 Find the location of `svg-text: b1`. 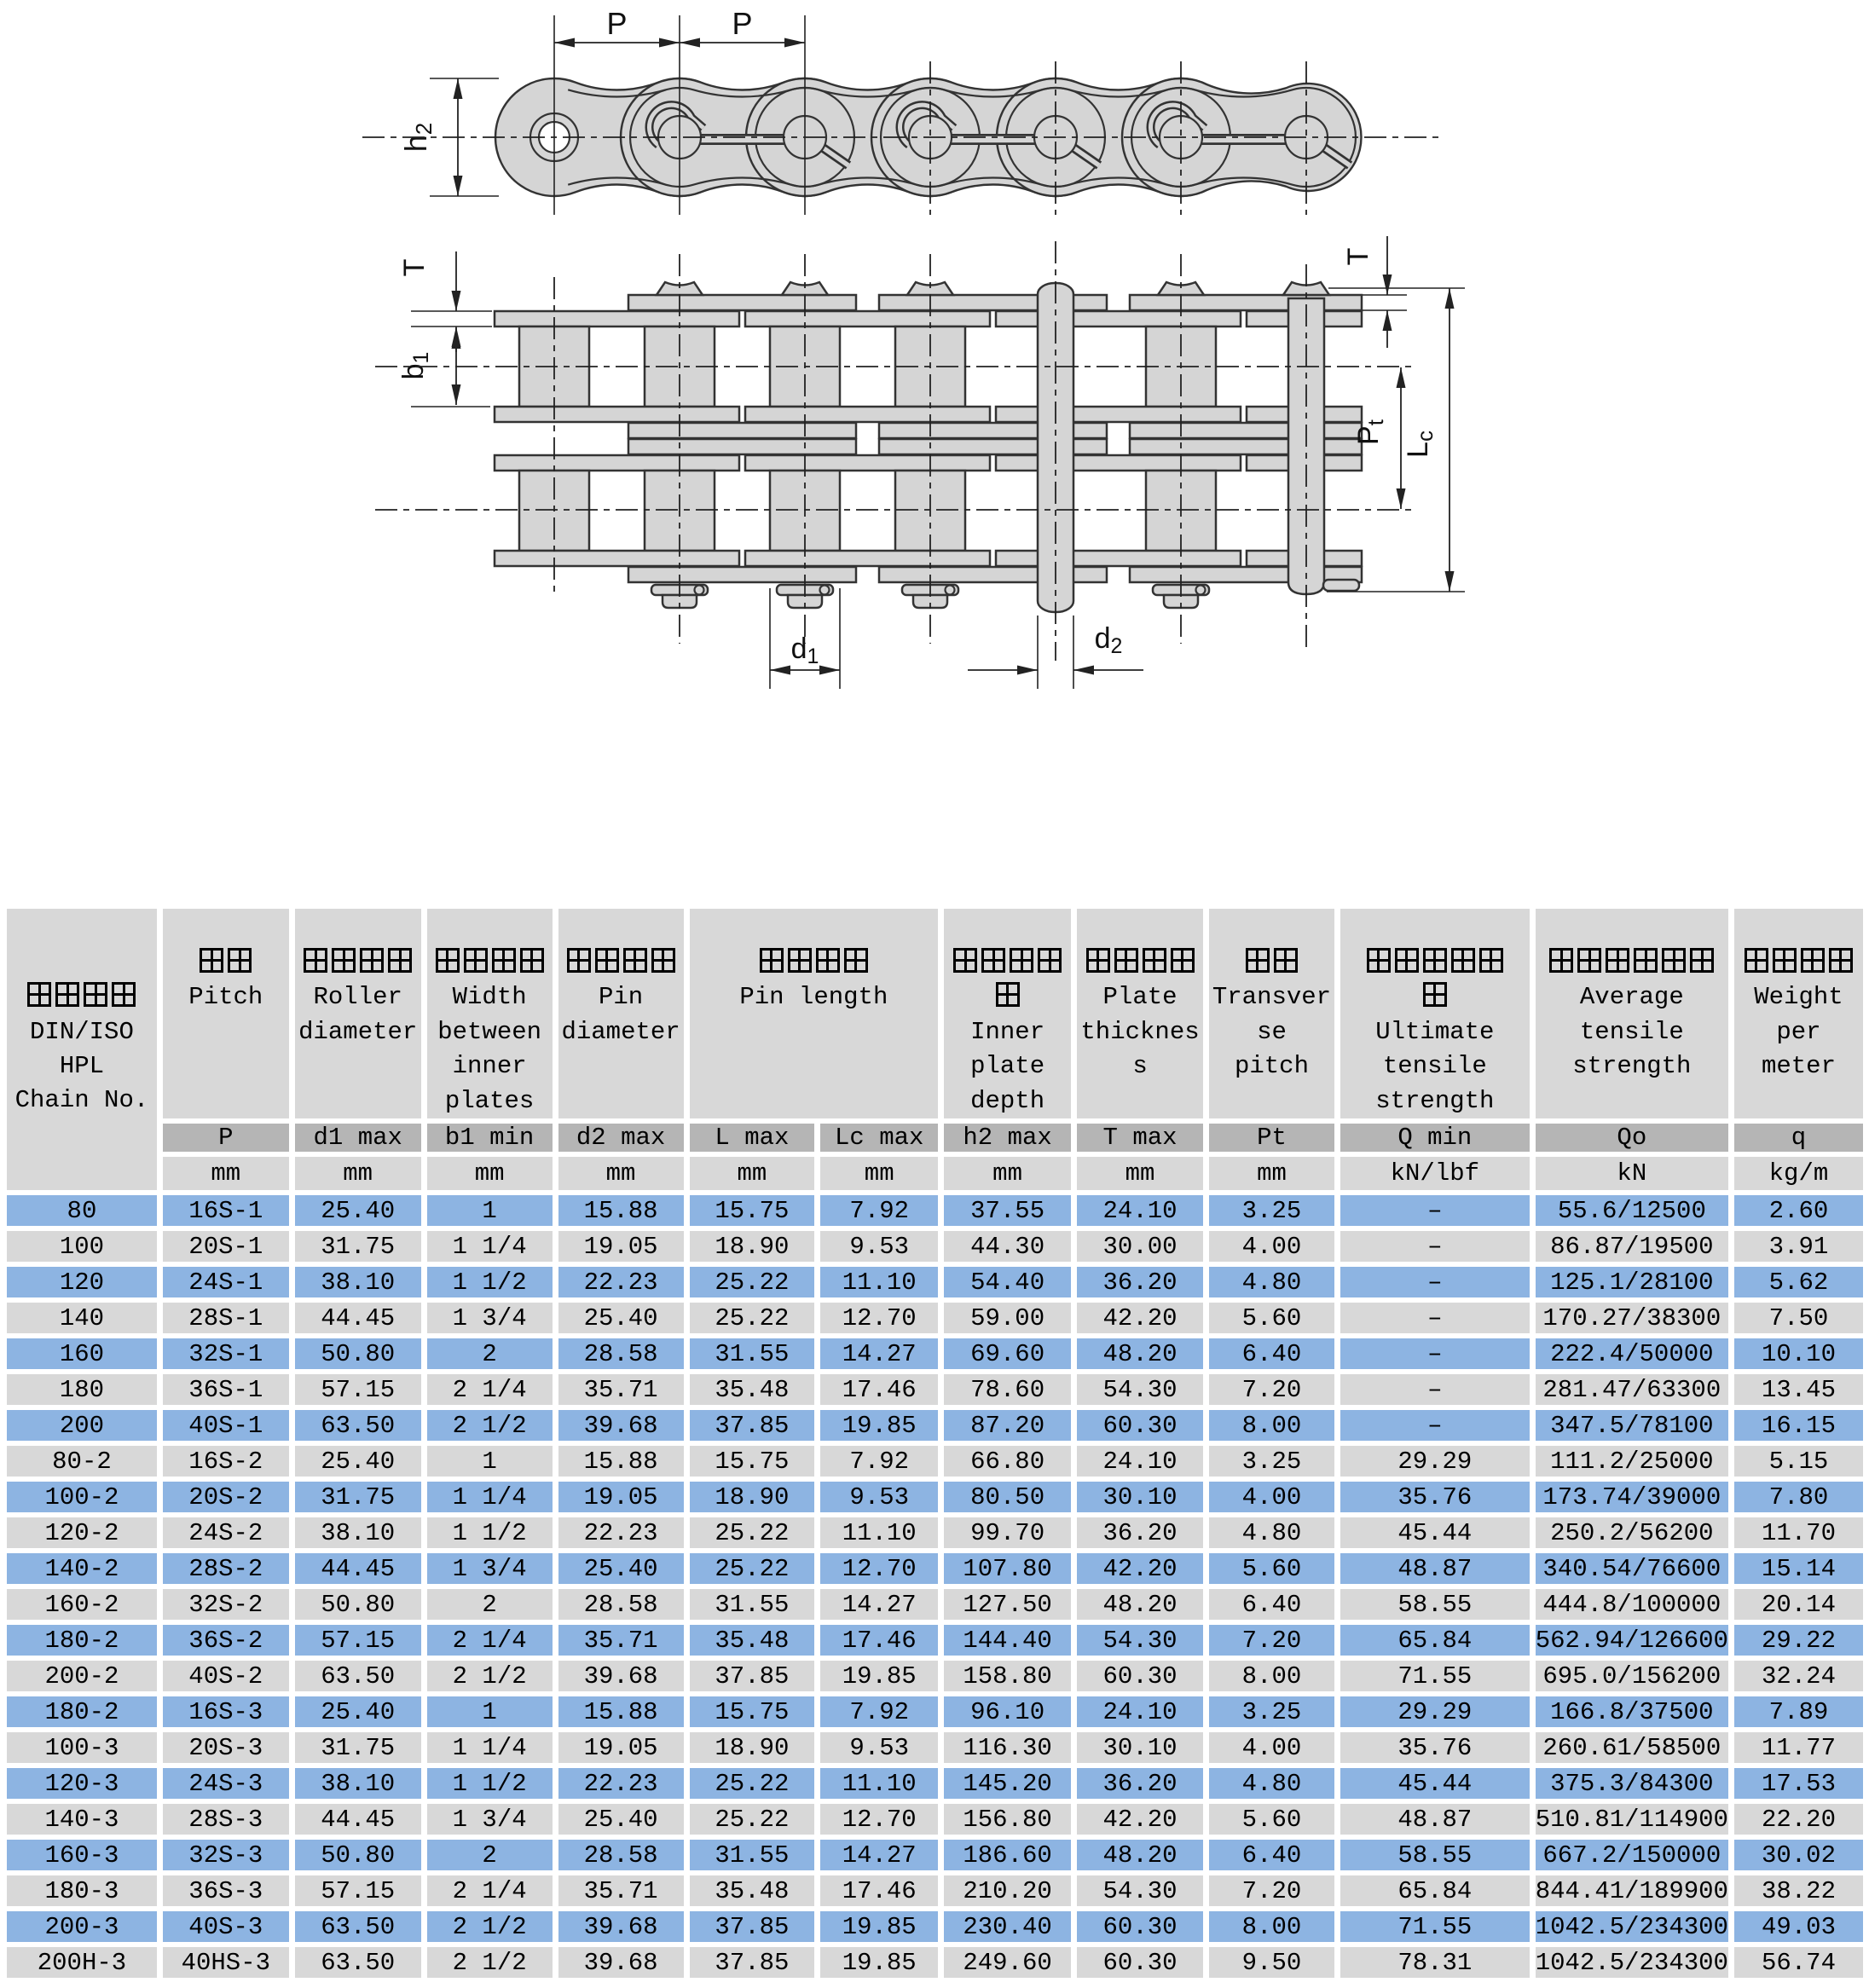

svg-text: b1 is located at coordinates (415, 366).